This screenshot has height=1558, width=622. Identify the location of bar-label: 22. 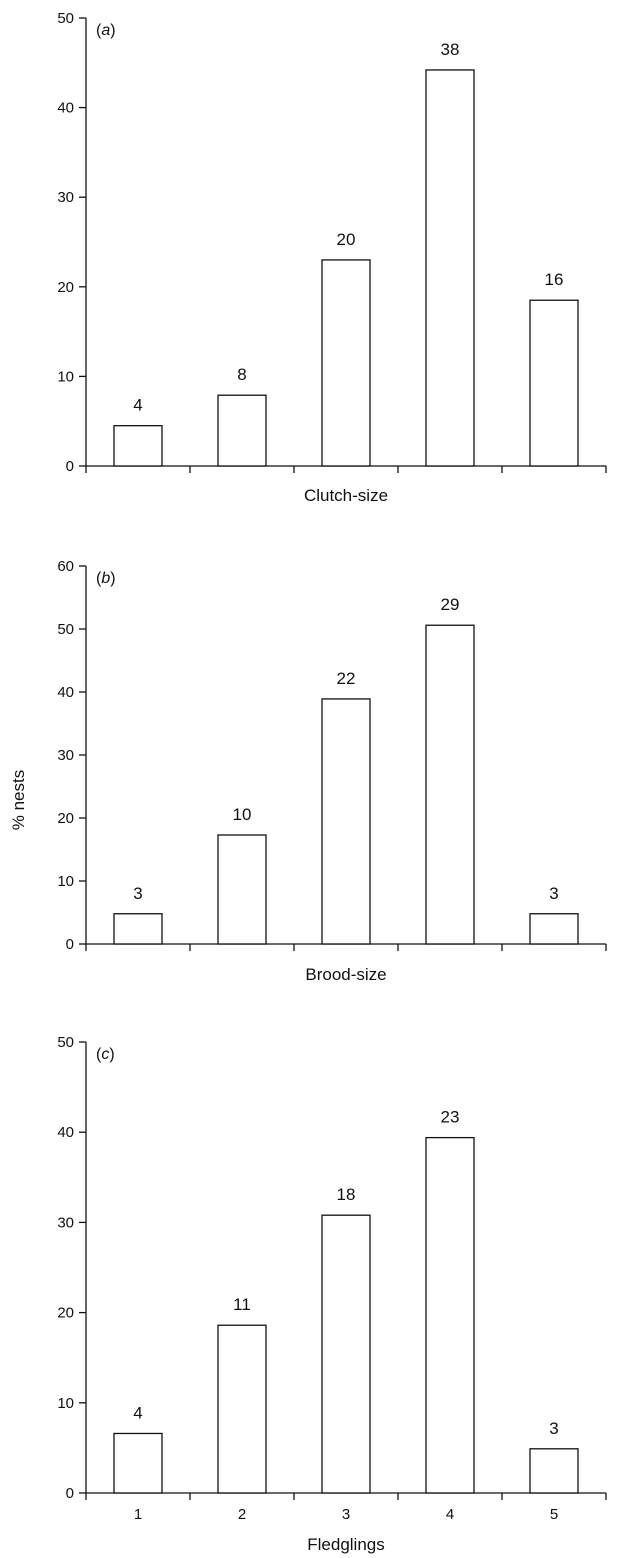
(346, 678).